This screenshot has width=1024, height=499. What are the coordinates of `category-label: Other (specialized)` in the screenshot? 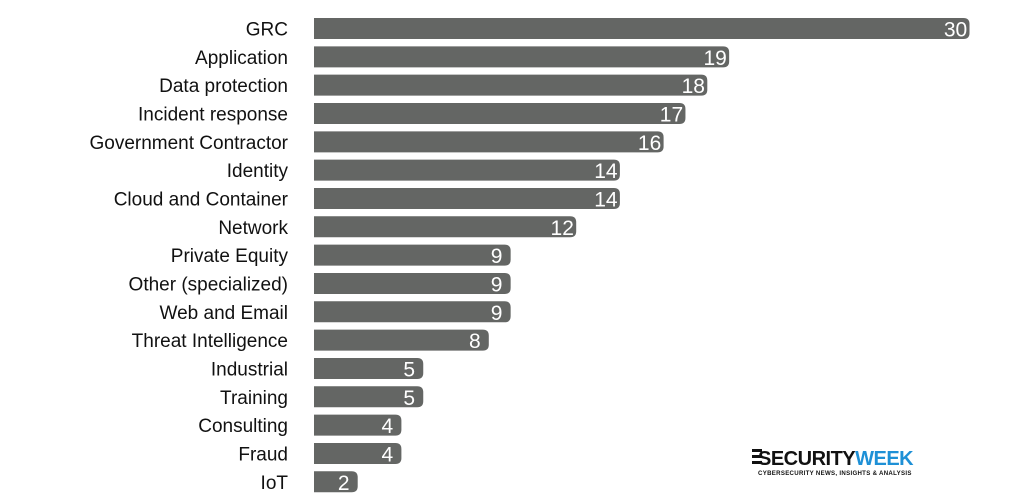 It's located at (208, 284).